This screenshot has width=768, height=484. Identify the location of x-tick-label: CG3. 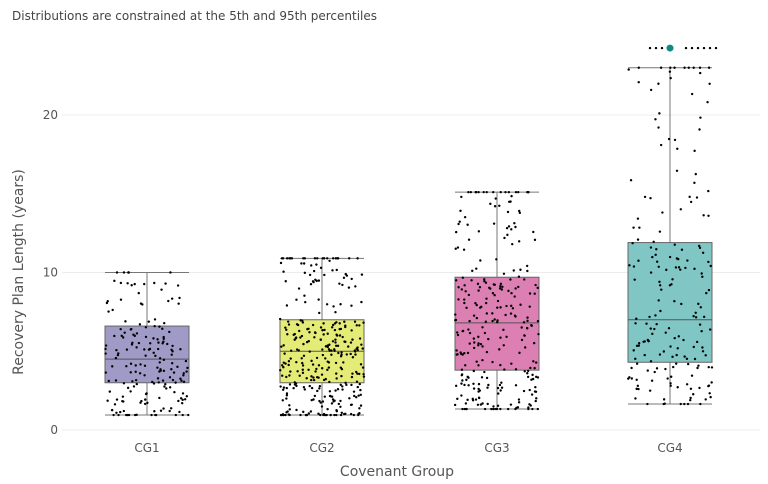
(496, 448).